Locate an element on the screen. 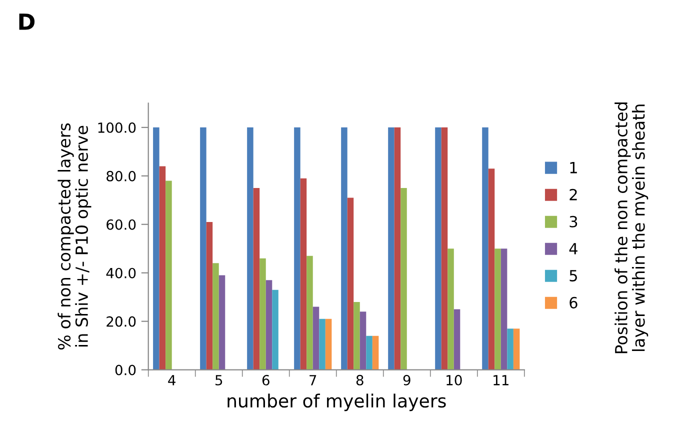 The image size is (690, 430). y-tick-label: 40.0 is located at coordinates (121, 273).